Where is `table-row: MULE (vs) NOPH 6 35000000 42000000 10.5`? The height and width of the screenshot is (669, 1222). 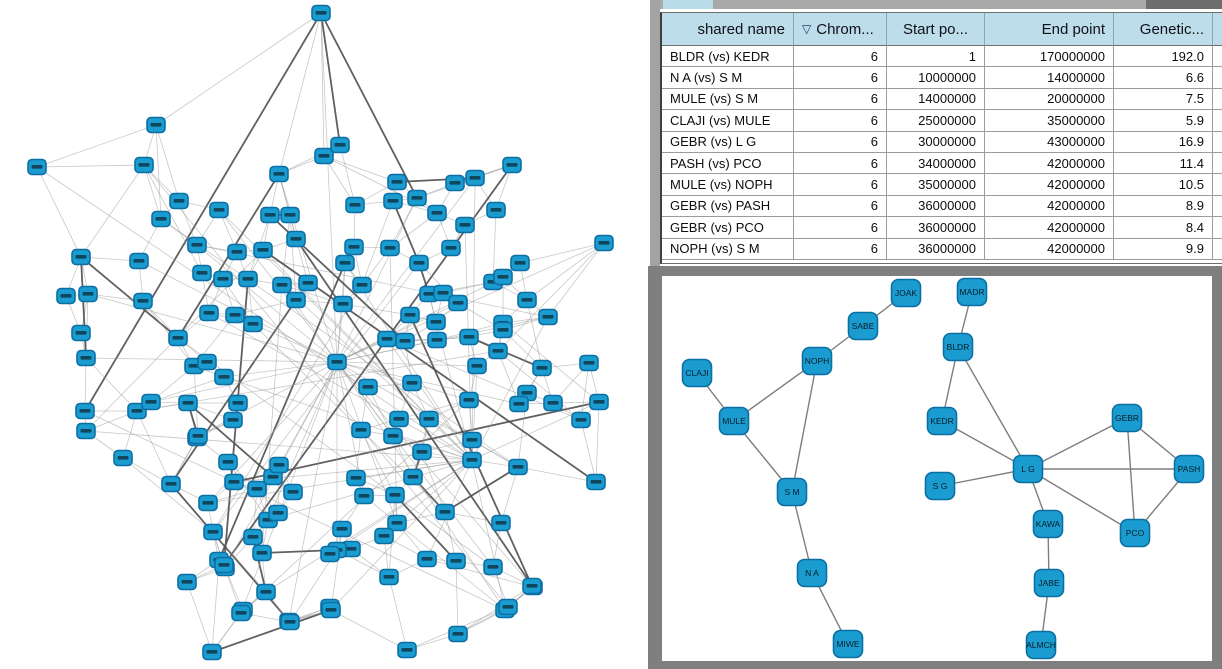
table-row: MULE (vs) NOPH 6 35000000 42000000 10.5 is located at coordinates (942, 185).